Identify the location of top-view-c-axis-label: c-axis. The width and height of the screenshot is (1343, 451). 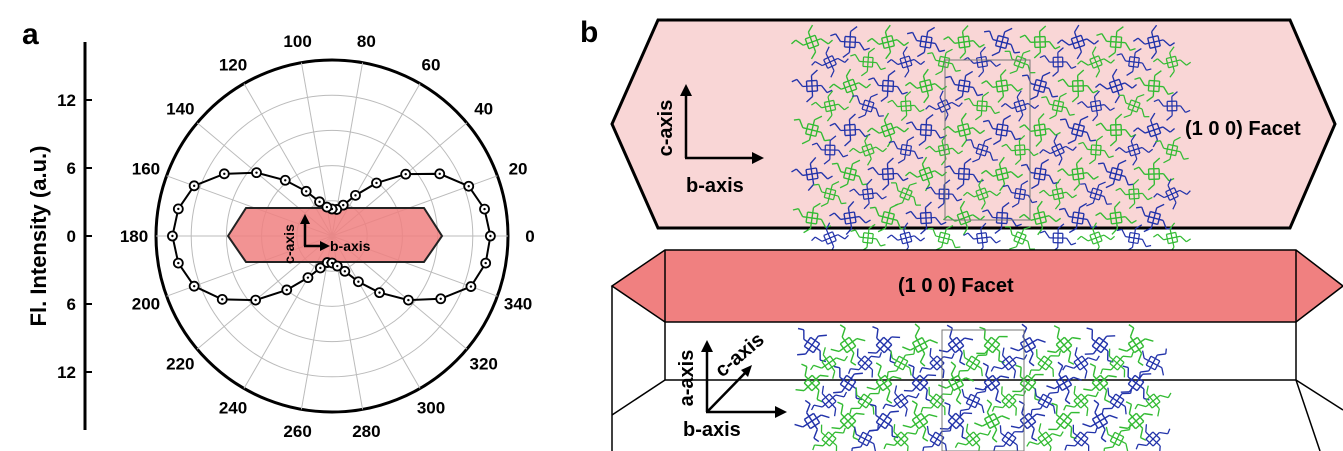
(666, 128).